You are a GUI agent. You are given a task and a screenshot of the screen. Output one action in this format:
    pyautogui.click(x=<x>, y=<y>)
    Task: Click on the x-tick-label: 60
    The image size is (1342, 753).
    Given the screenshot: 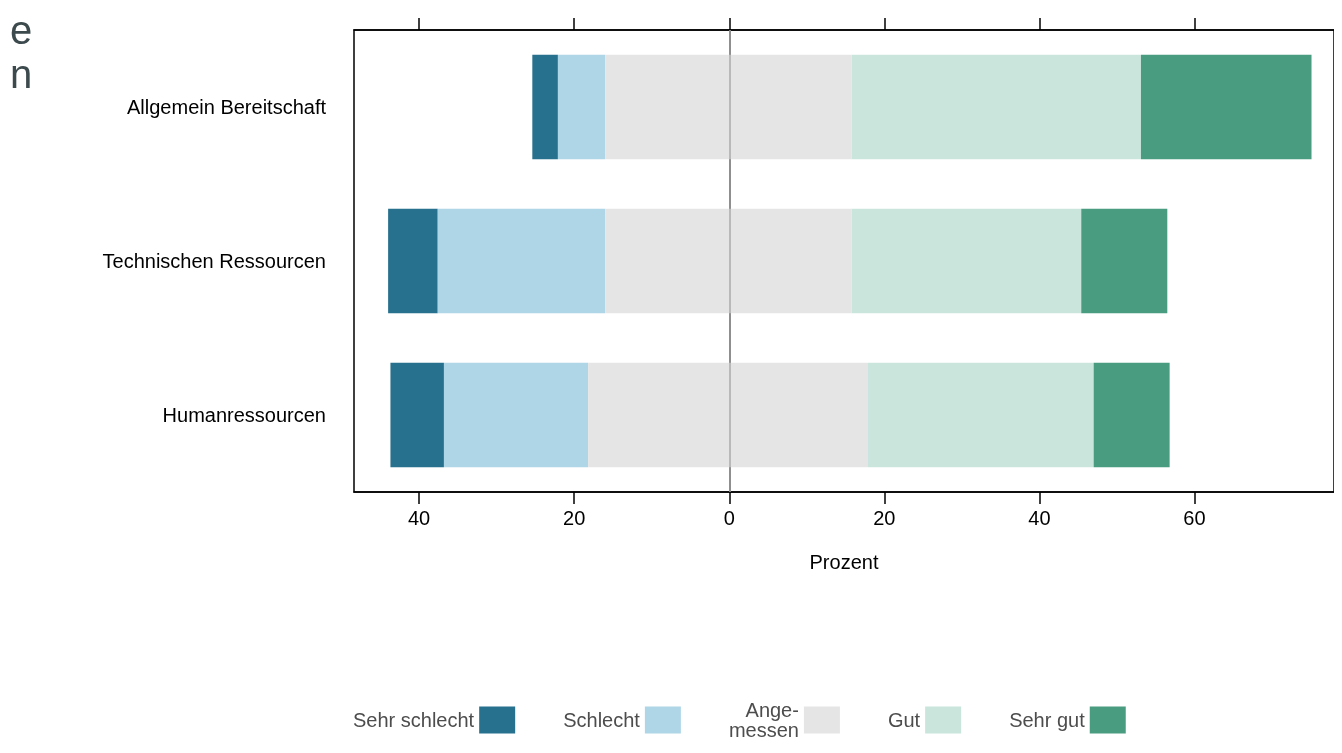 What is the action you would take?
    pyautogui.click(x=1194, y=518)
    